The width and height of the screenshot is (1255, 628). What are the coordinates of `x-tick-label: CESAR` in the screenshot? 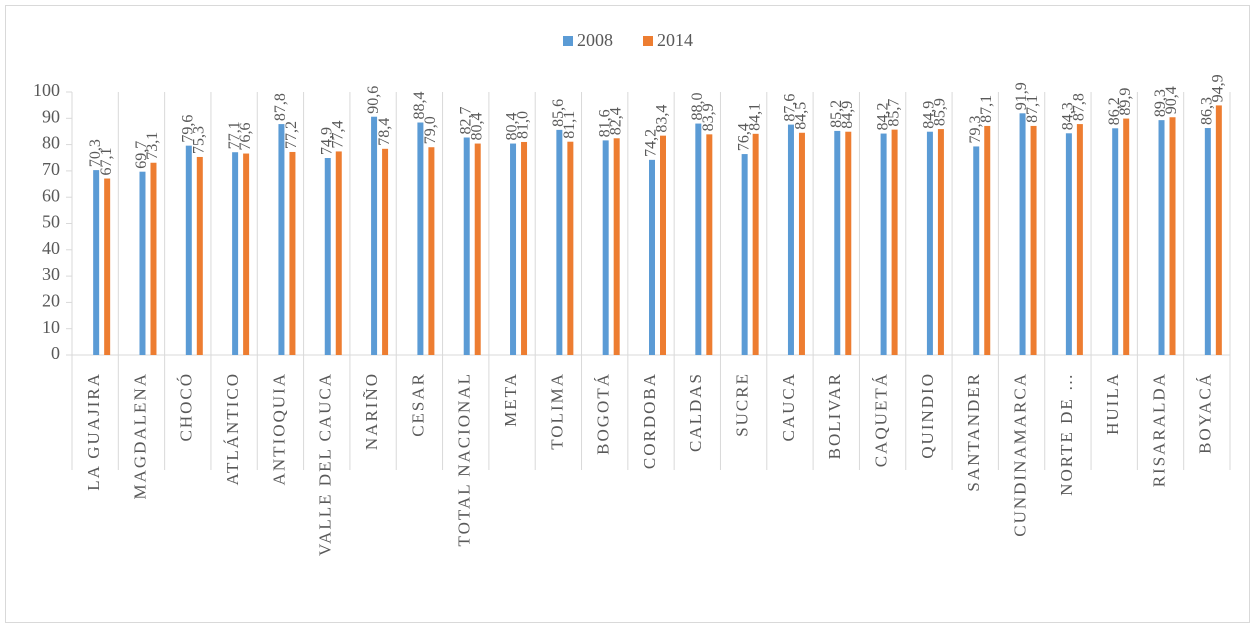 It's located at (417, 404).